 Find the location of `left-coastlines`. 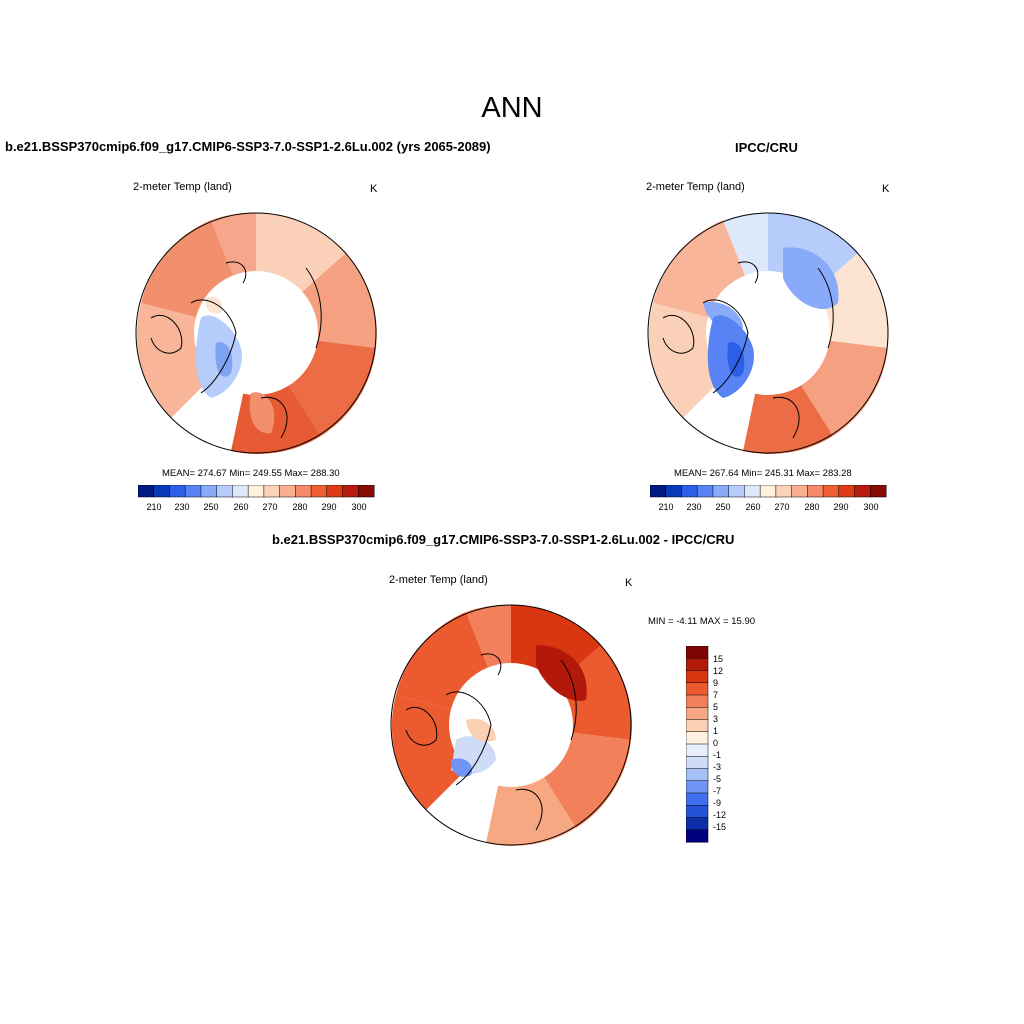

left-coastlines is located at coordinates (236, 350).